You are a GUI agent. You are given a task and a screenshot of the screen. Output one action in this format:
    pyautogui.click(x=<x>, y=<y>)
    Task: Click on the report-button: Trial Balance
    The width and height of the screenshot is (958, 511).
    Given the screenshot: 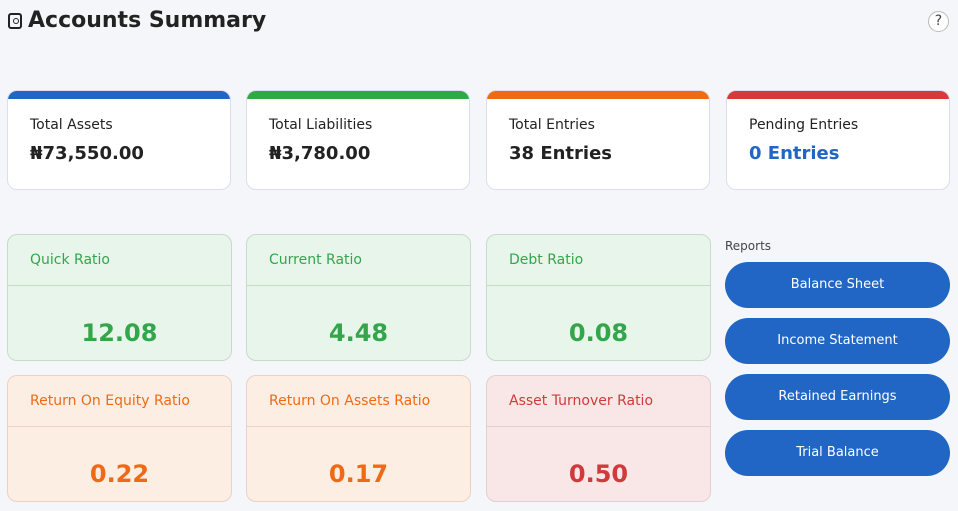 What is the action you would take?
    pyautogui.click(x=837, y=453)
    